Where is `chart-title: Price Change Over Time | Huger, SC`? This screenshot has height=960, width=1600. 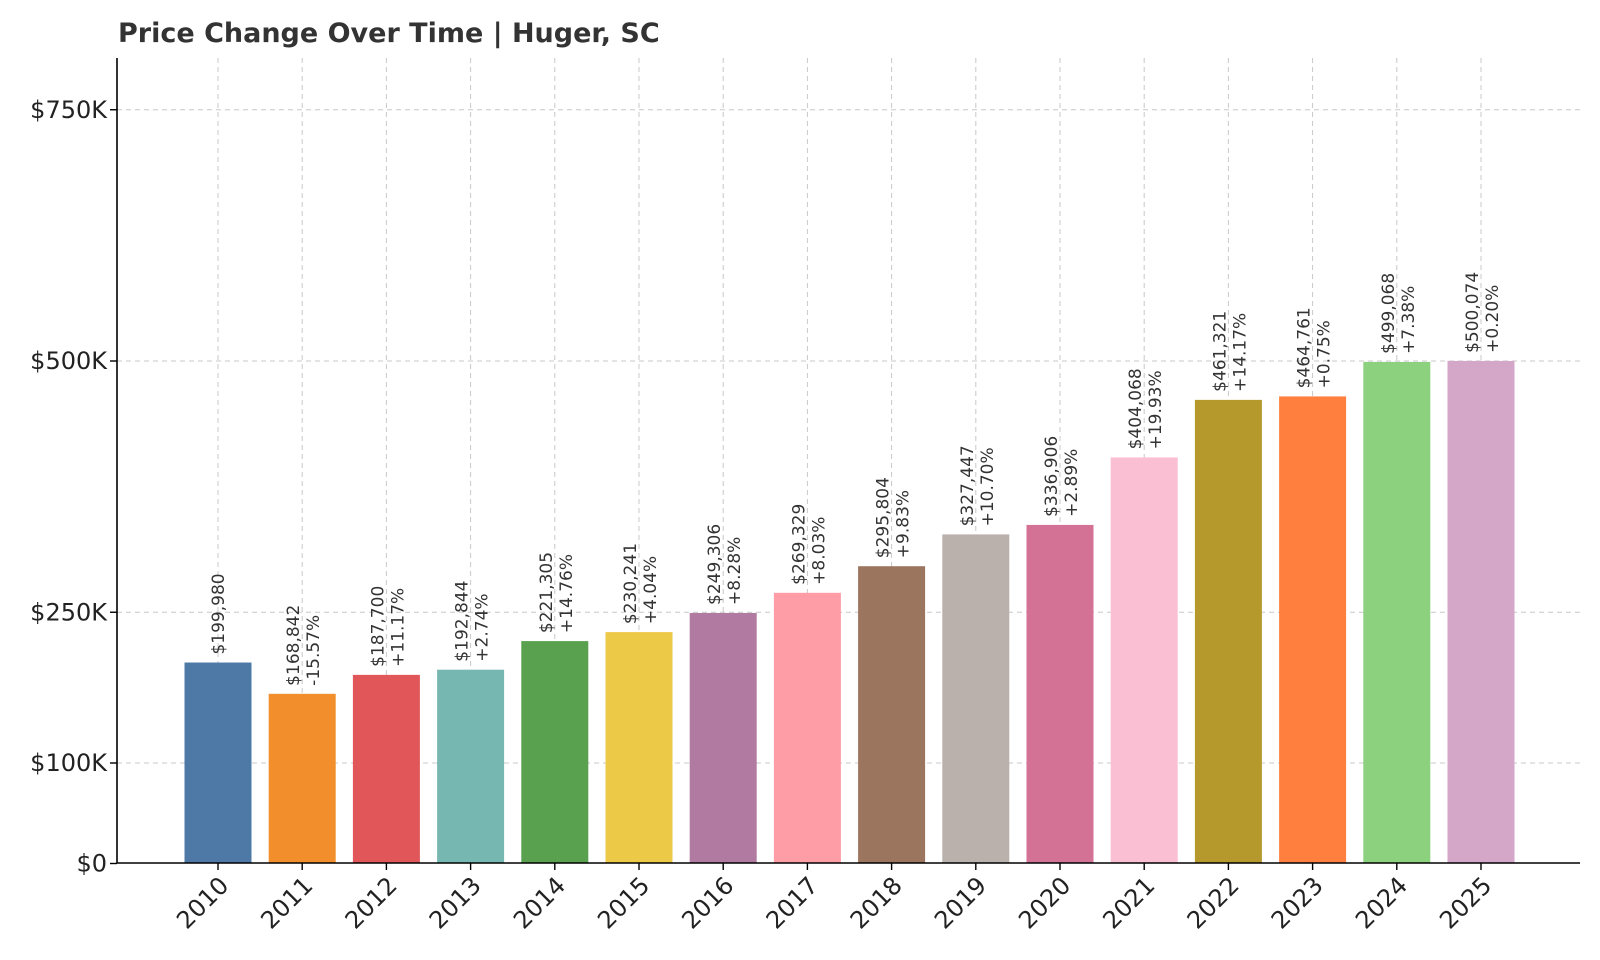 chart-title: Price Change Over Time | Huger, SC is located at coordinates (389, 33).